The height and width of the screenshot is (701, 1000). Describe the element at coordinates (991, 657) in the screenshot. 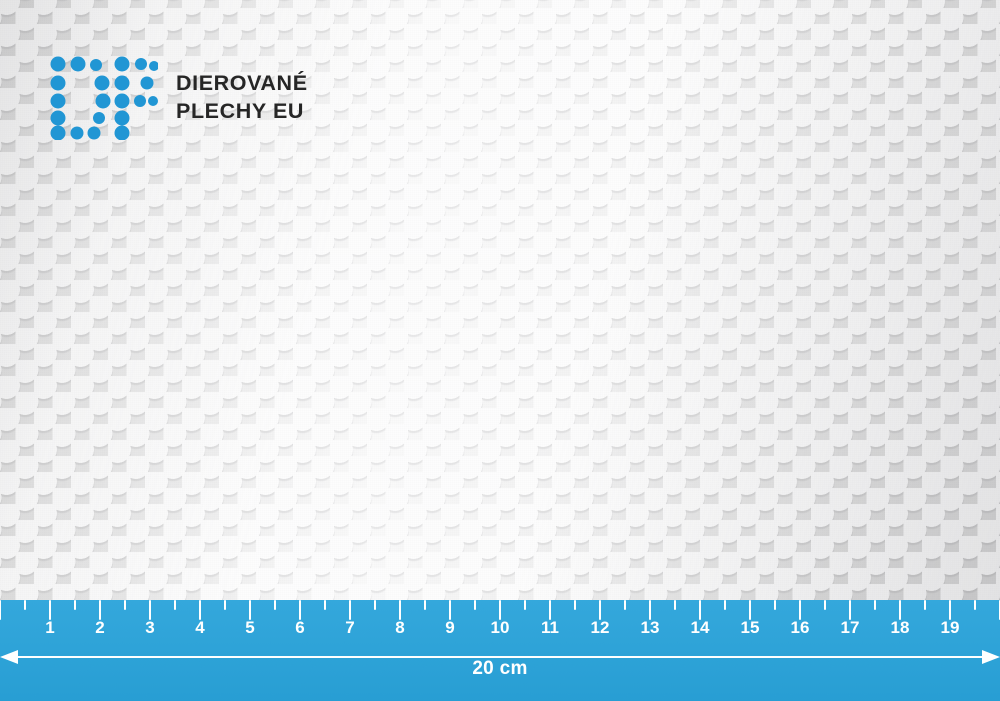

I see `arrow-head-right-icon` at that location.